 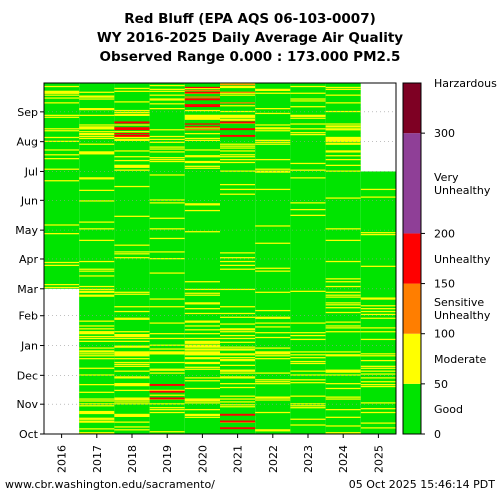 I want to click on heatmap-column-2020, so click(x=202, y=258).